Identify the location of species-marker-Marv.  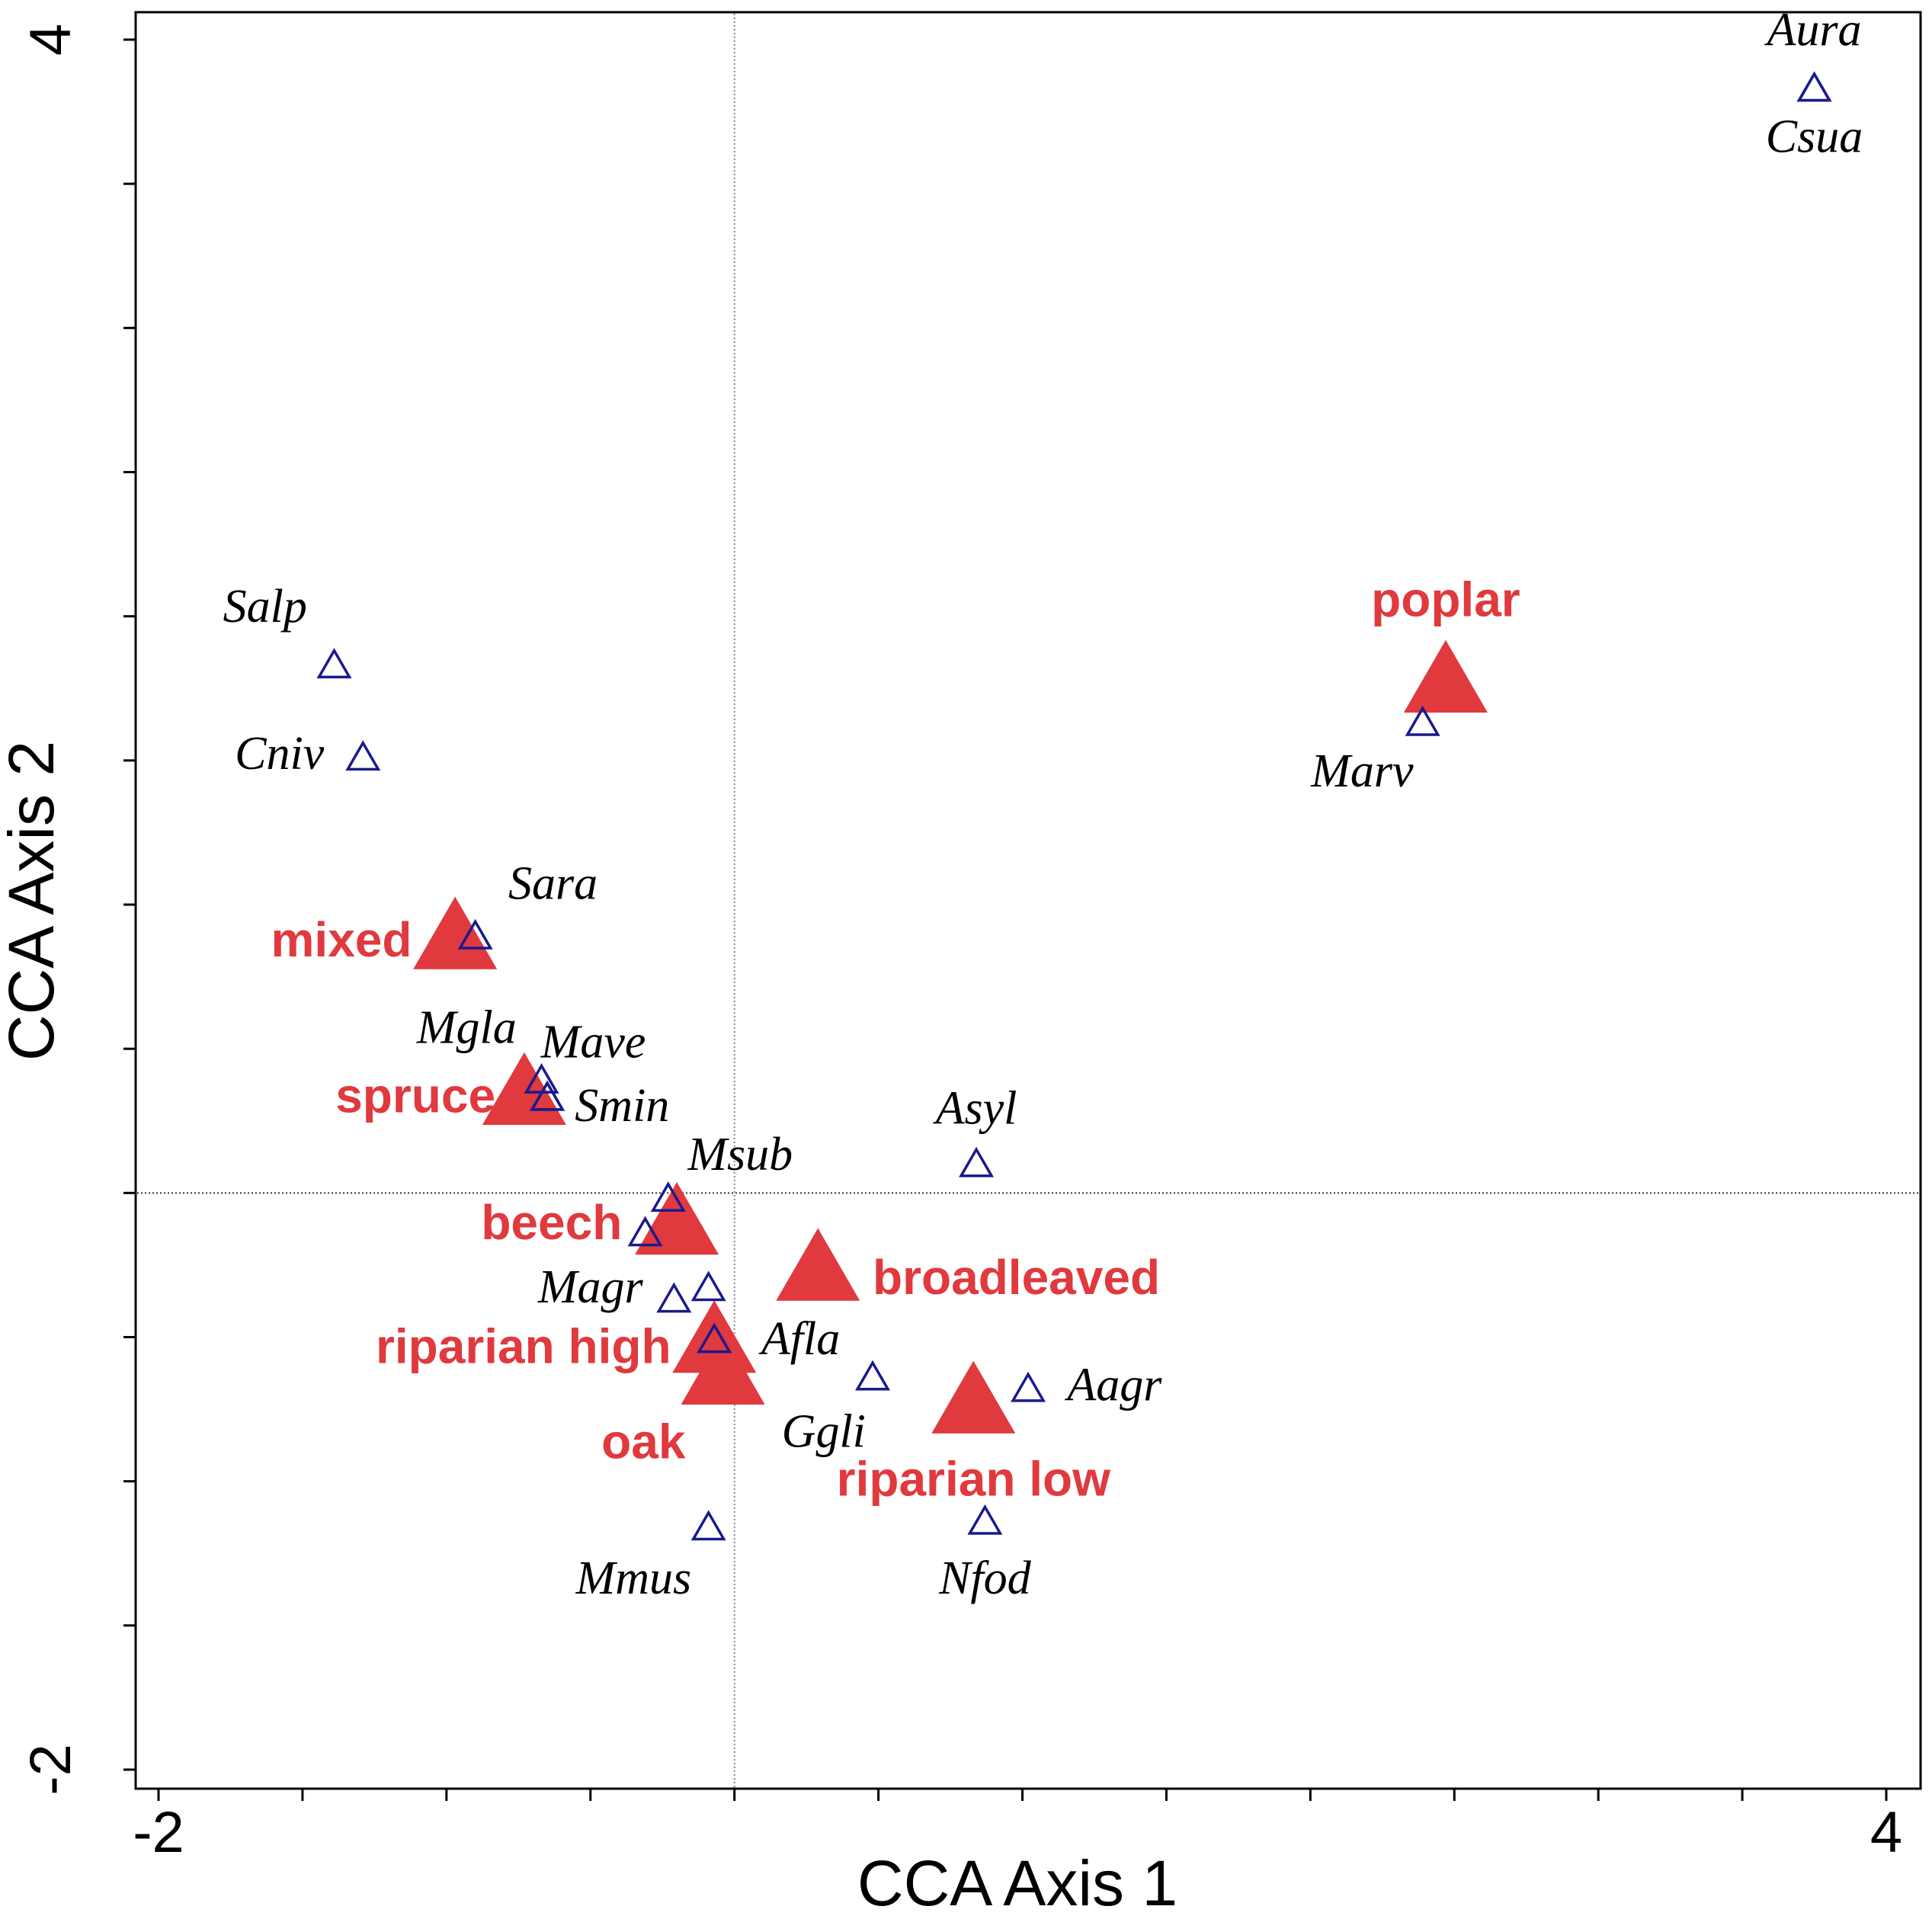
(1422, 720).